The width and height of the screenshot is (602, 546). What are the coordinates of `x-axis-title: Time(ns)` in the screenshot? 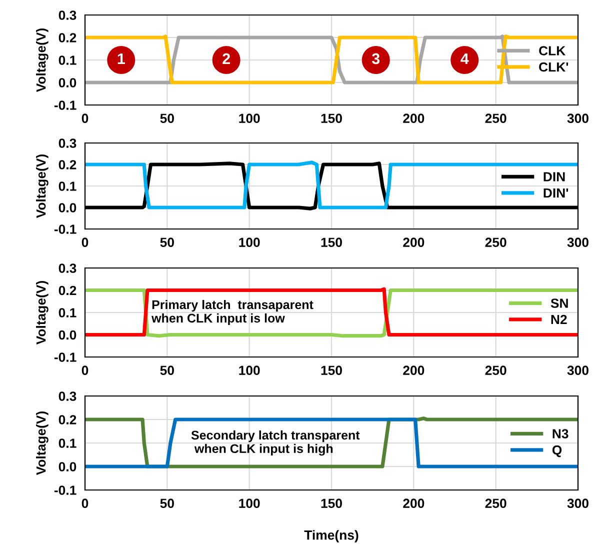 It's located at (331, 536).